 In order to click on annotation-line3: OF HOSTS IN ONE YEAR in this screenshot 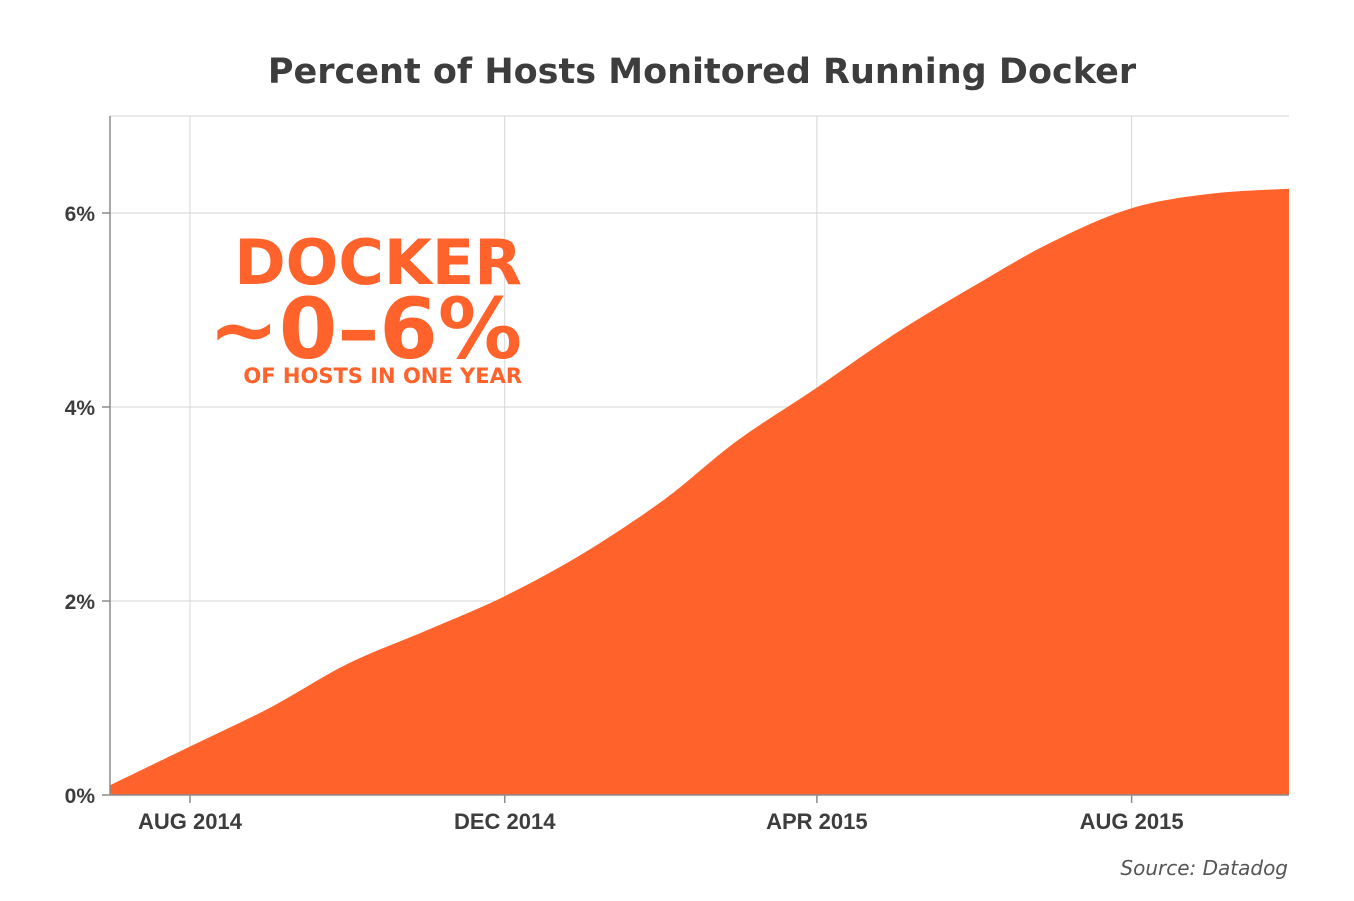, I will do `click(382, 376)`.